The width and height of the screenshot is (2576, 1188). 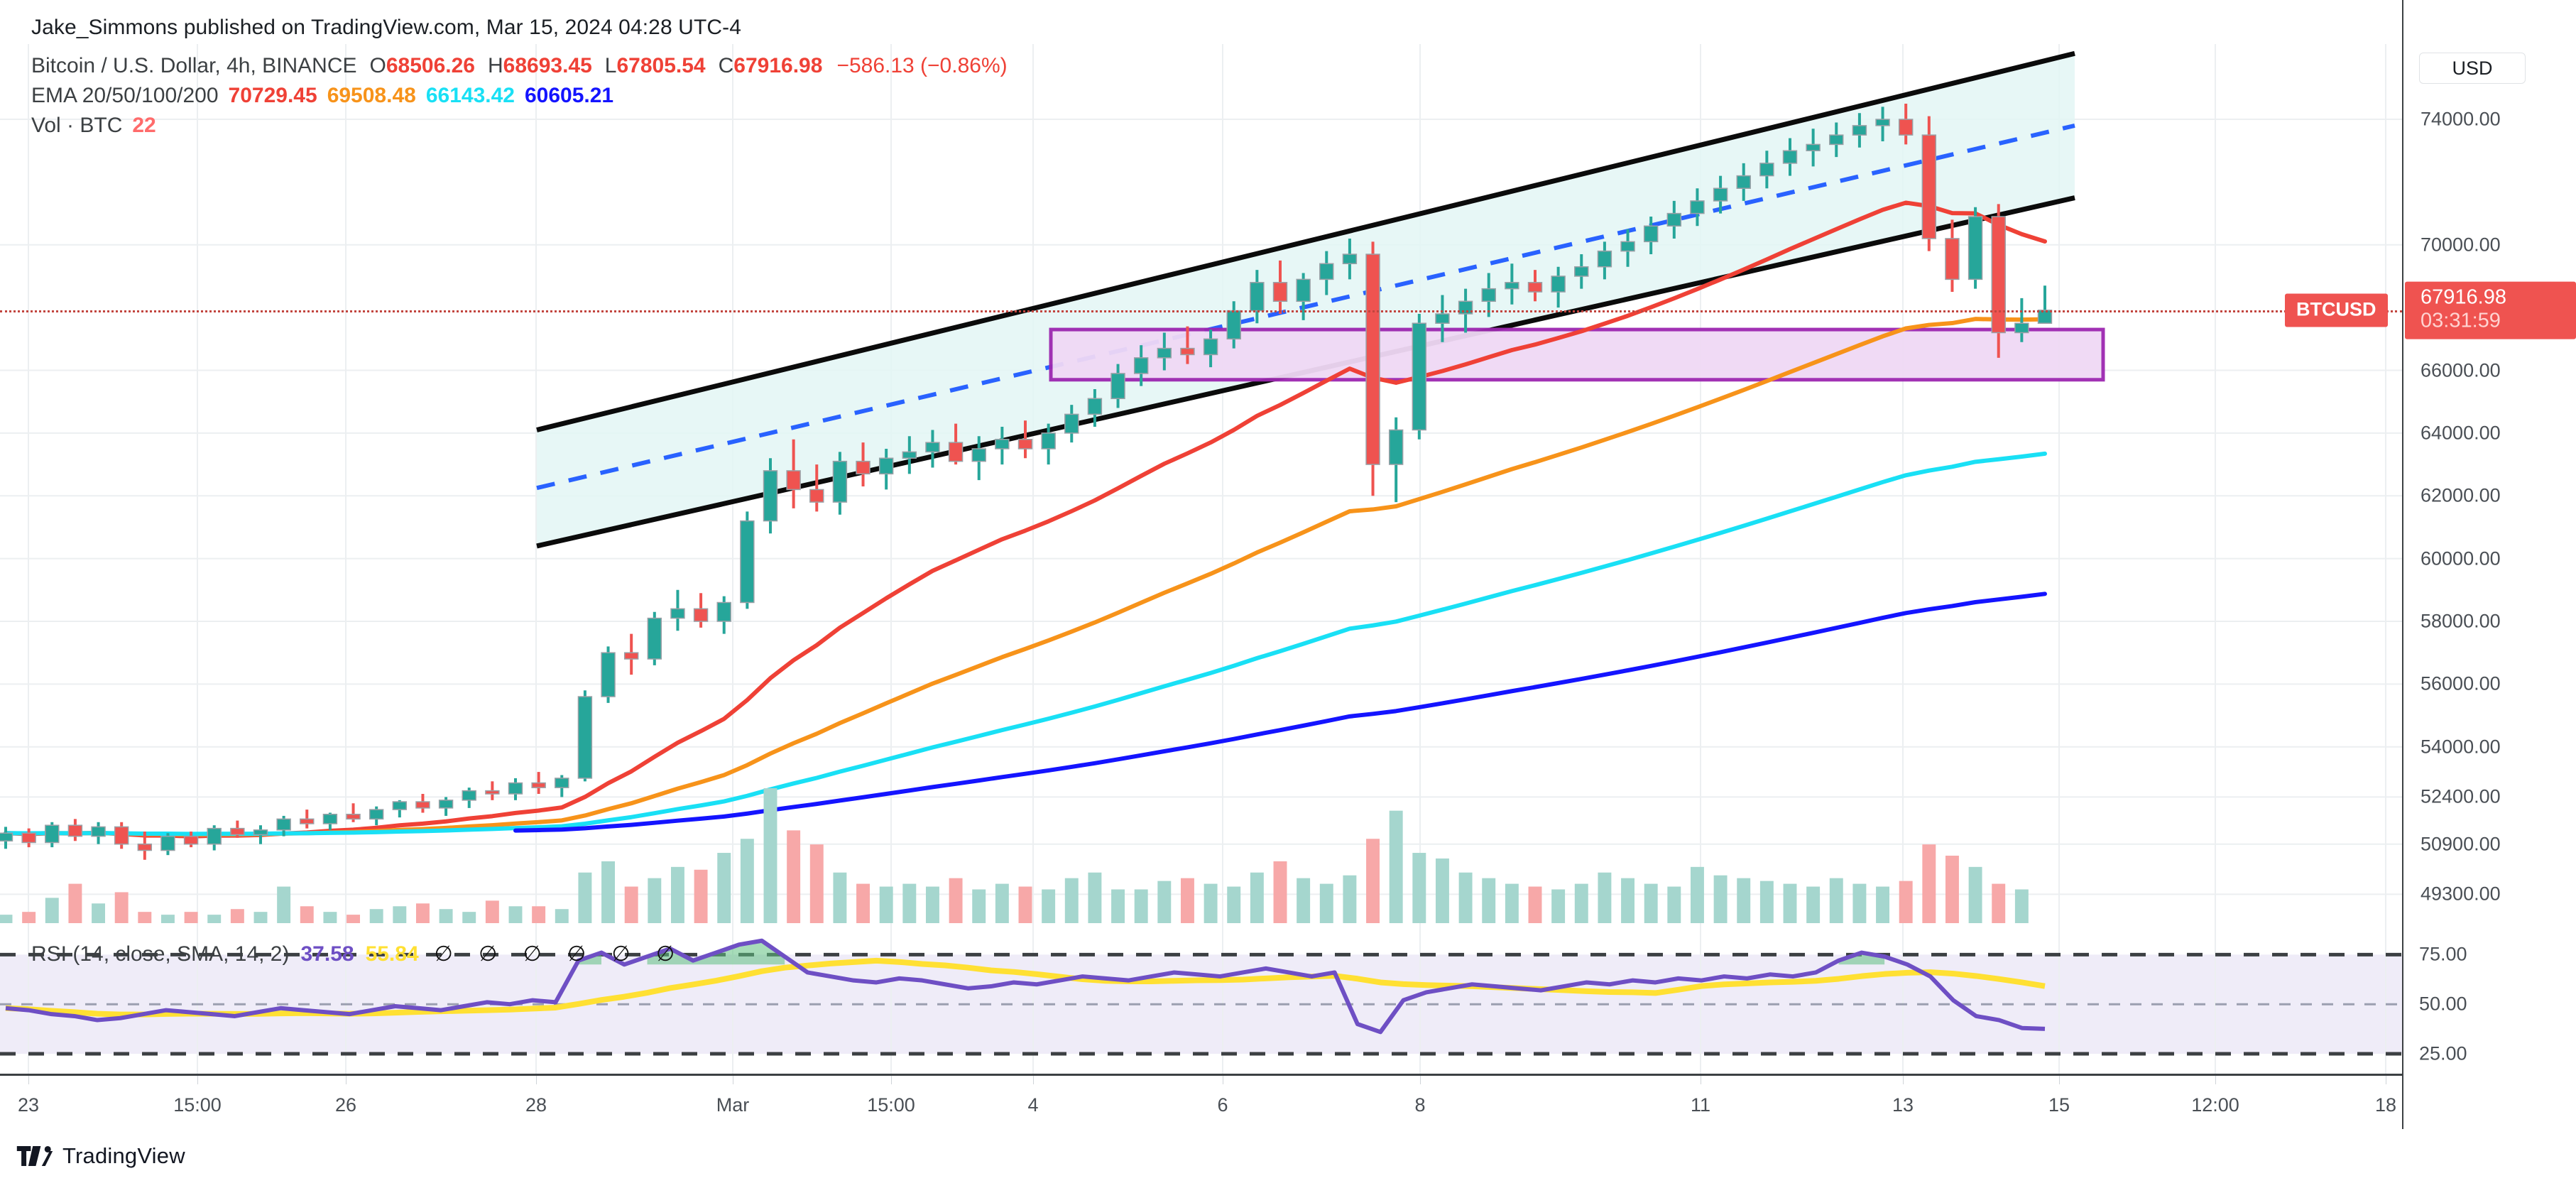 I want to click on time-axis-tick: 8, so click(x=1420, y=1105).